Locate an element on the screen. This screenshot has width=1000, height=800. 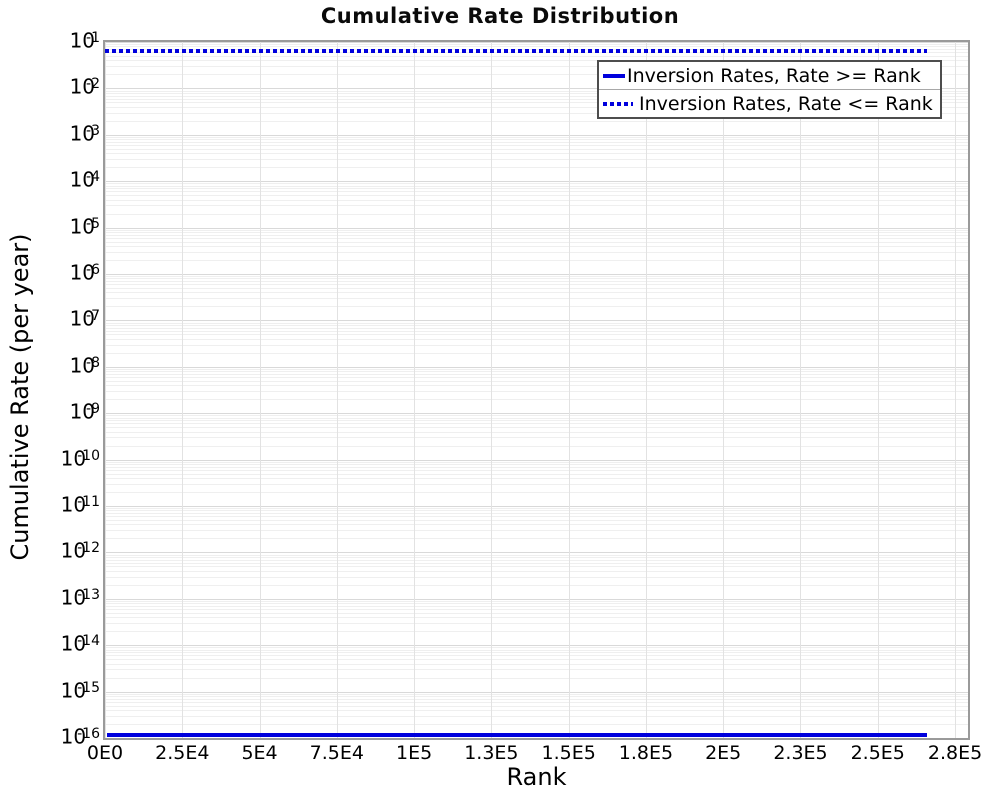
legend-entry-rate-ge-rank: Inversion Rates, Rate >= Rank is located at coordinates (769, 75).